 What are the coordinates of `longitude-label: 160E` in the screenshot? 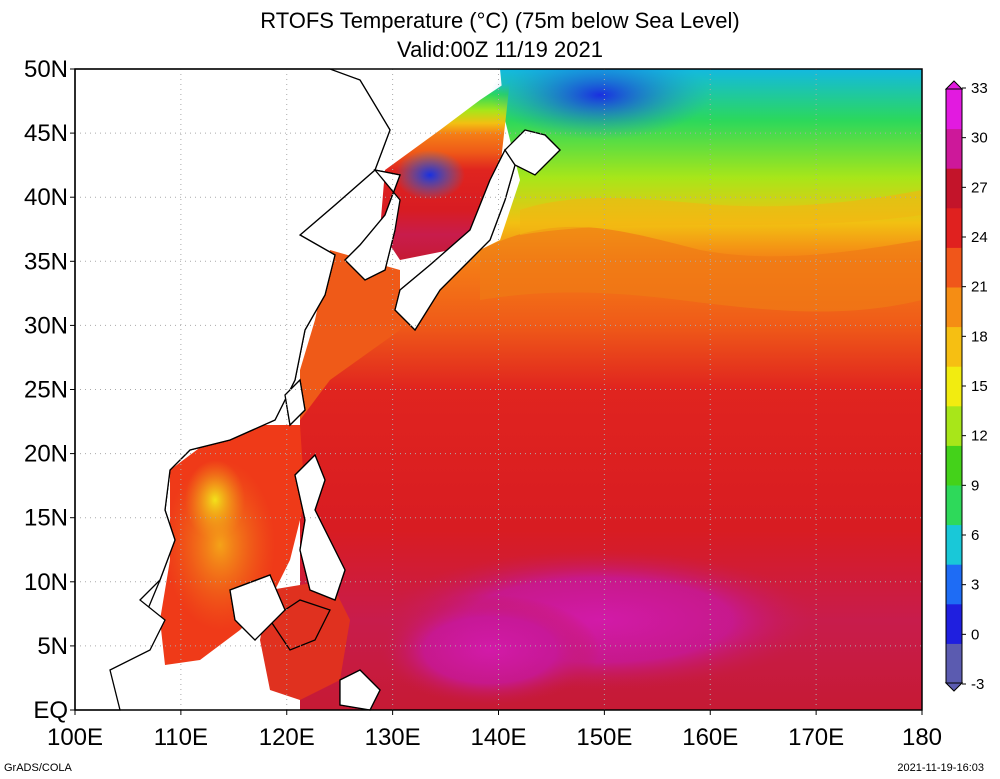 It's located at (710, 737).